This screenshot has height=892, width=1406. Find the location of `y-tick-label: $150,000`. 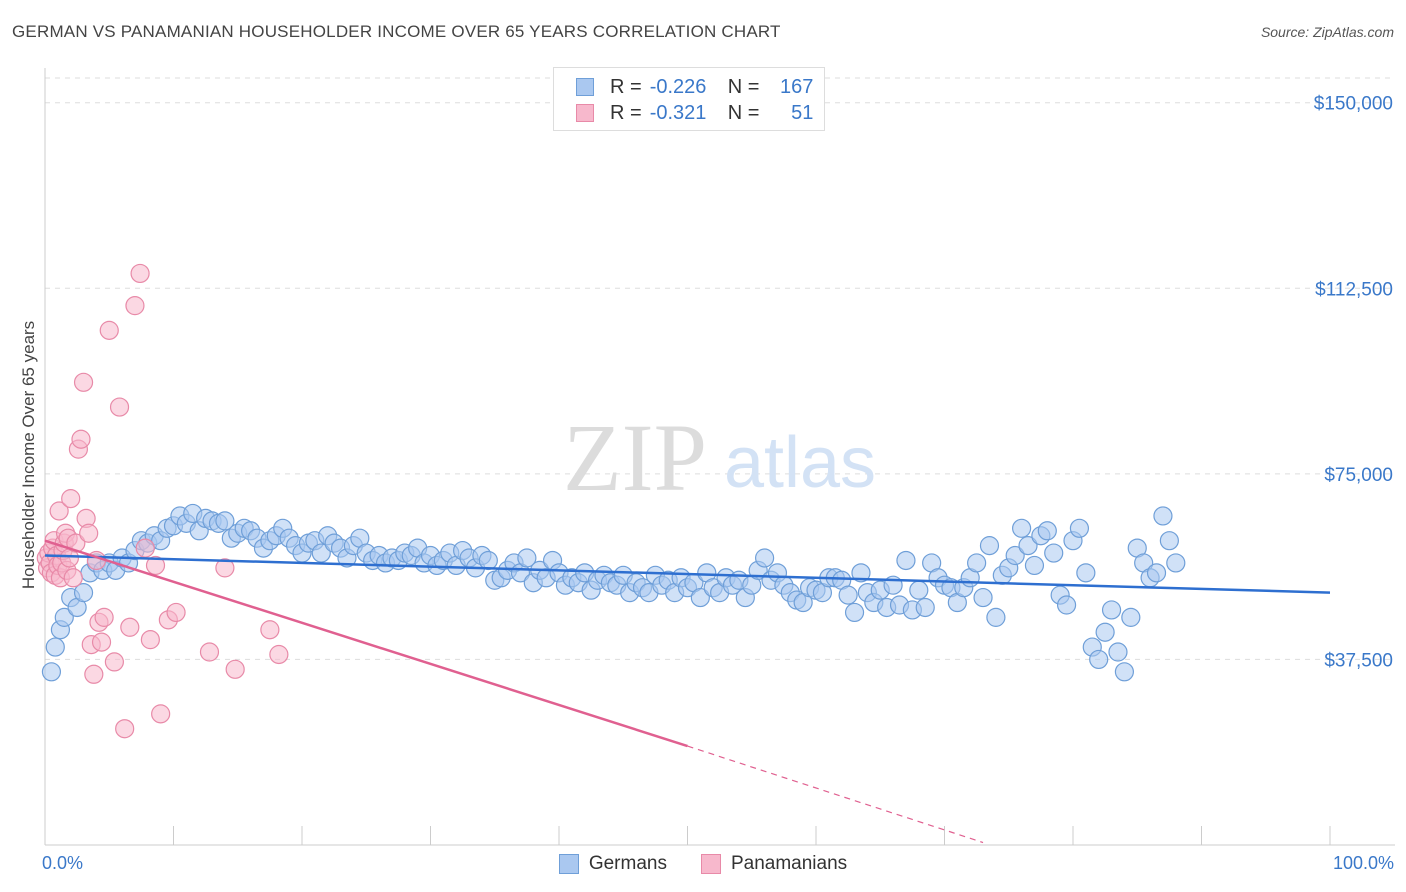

y-tick-label: $150,000 is located at coordinates (1353, 104).